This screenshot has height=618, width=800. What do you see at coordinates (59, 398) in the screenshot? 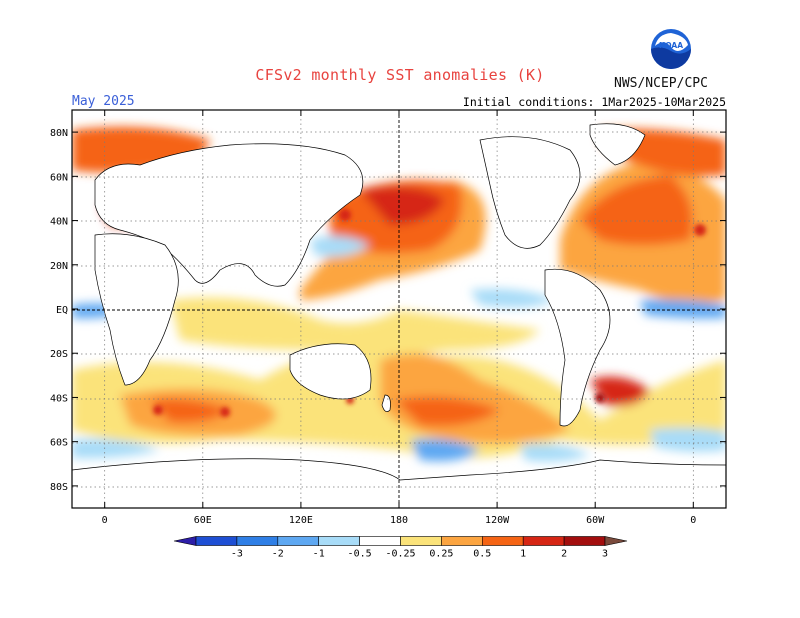
I see `lat-label: 40S` at bounding box center [59, 398].